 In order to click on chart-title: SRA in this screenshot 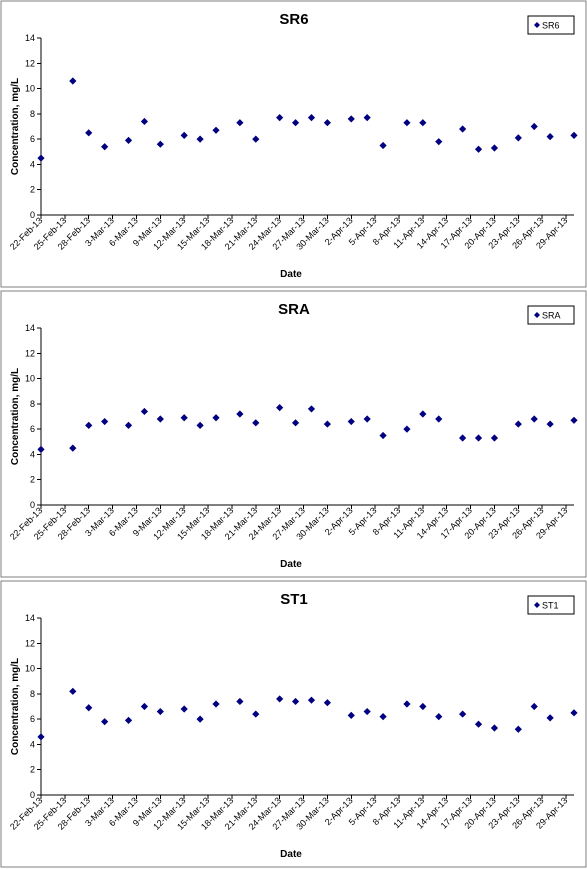, I will do `click(294, 309)`.